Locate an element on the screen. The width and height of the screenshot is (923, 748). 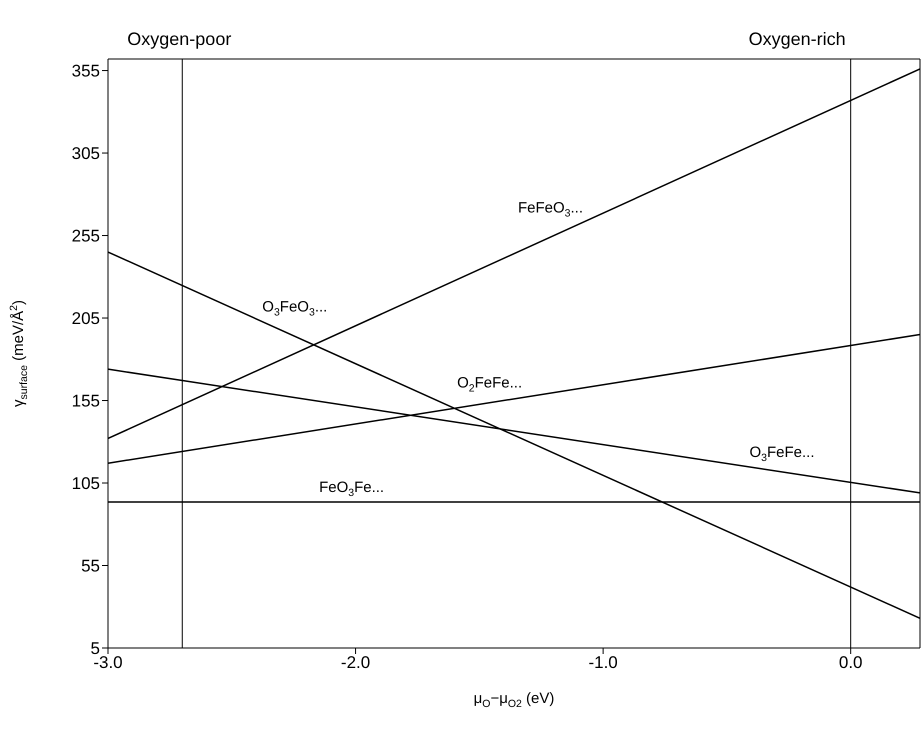
x-tick-label: -1.0 is located at coordinates (603, 662).